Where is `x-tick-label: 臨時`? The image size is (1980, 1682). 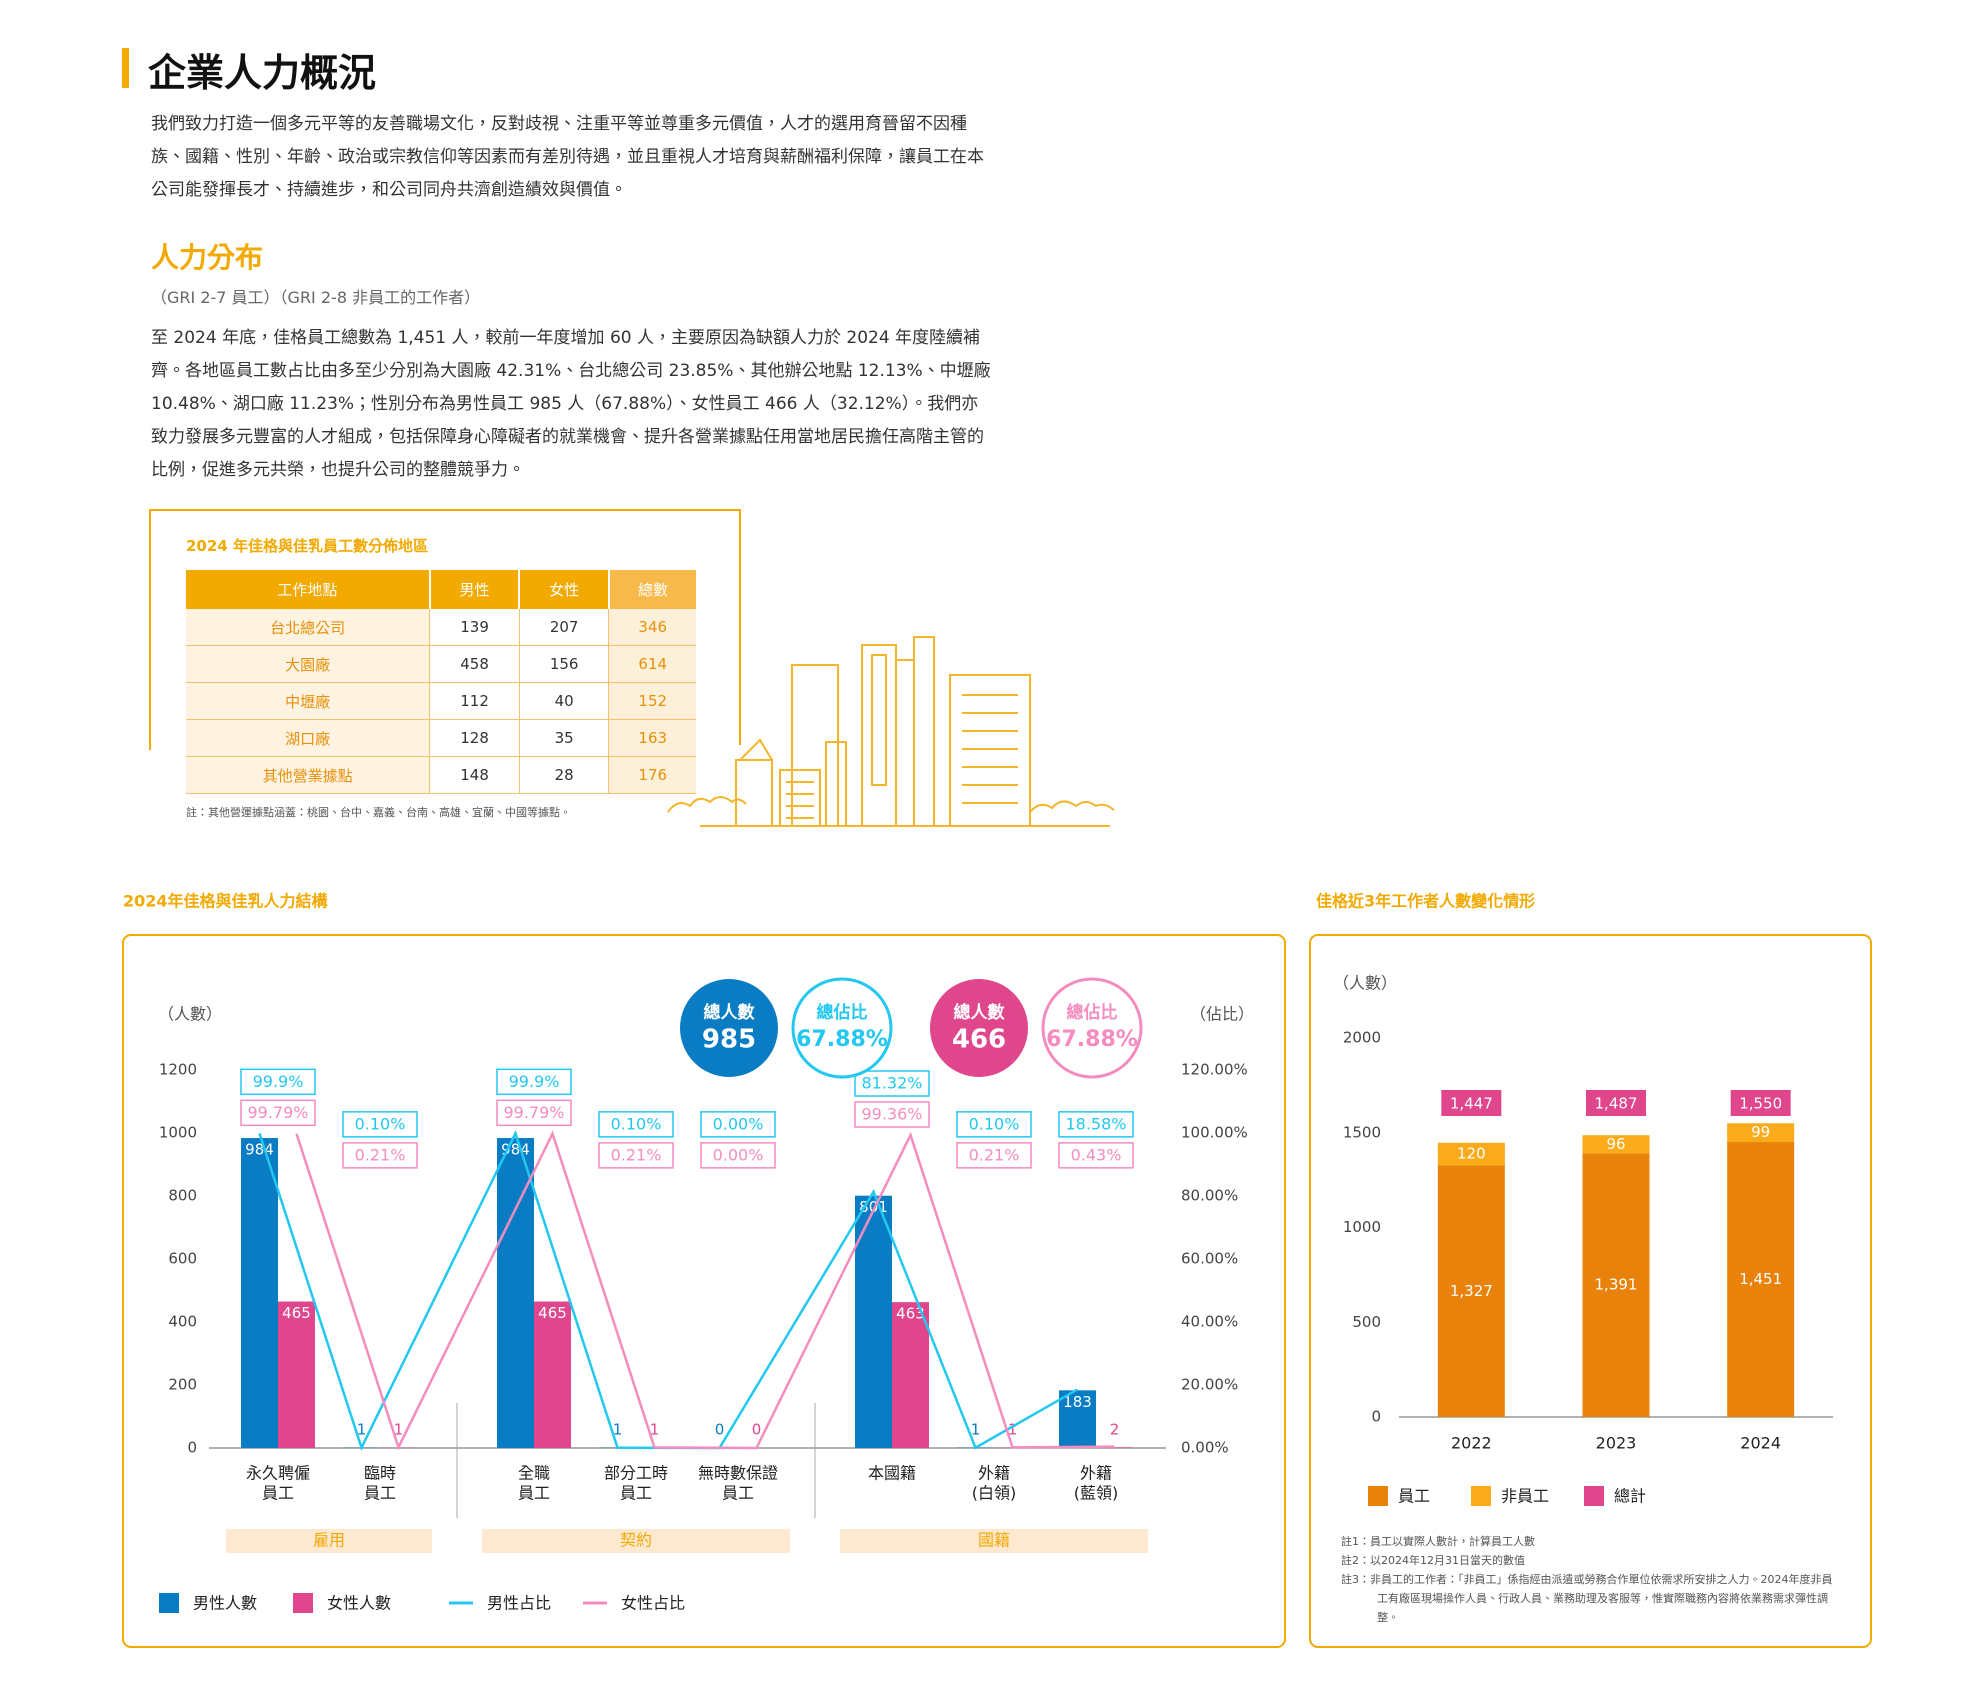 x-tick-label: 臨時 is located at coordinates (380, 1473).